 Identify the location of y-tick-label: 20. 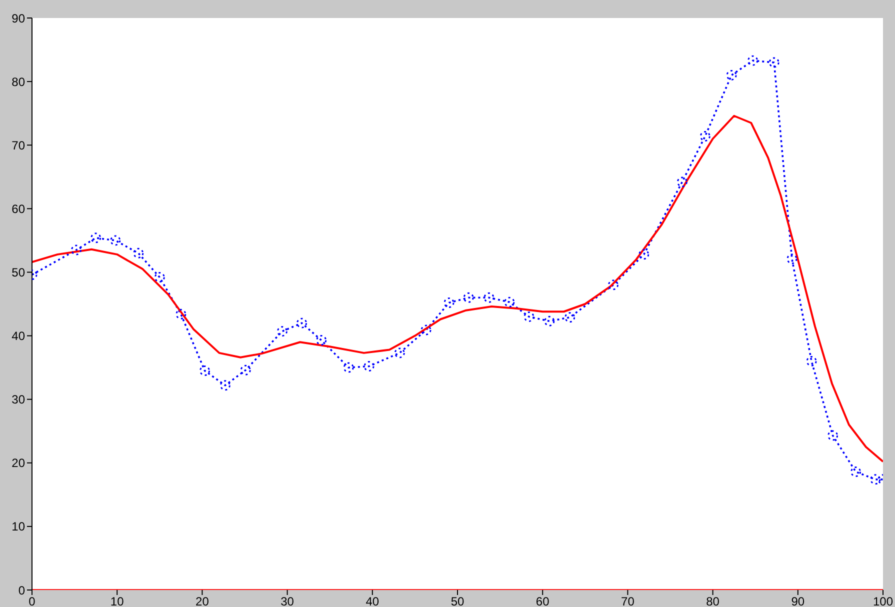
(19, 463).